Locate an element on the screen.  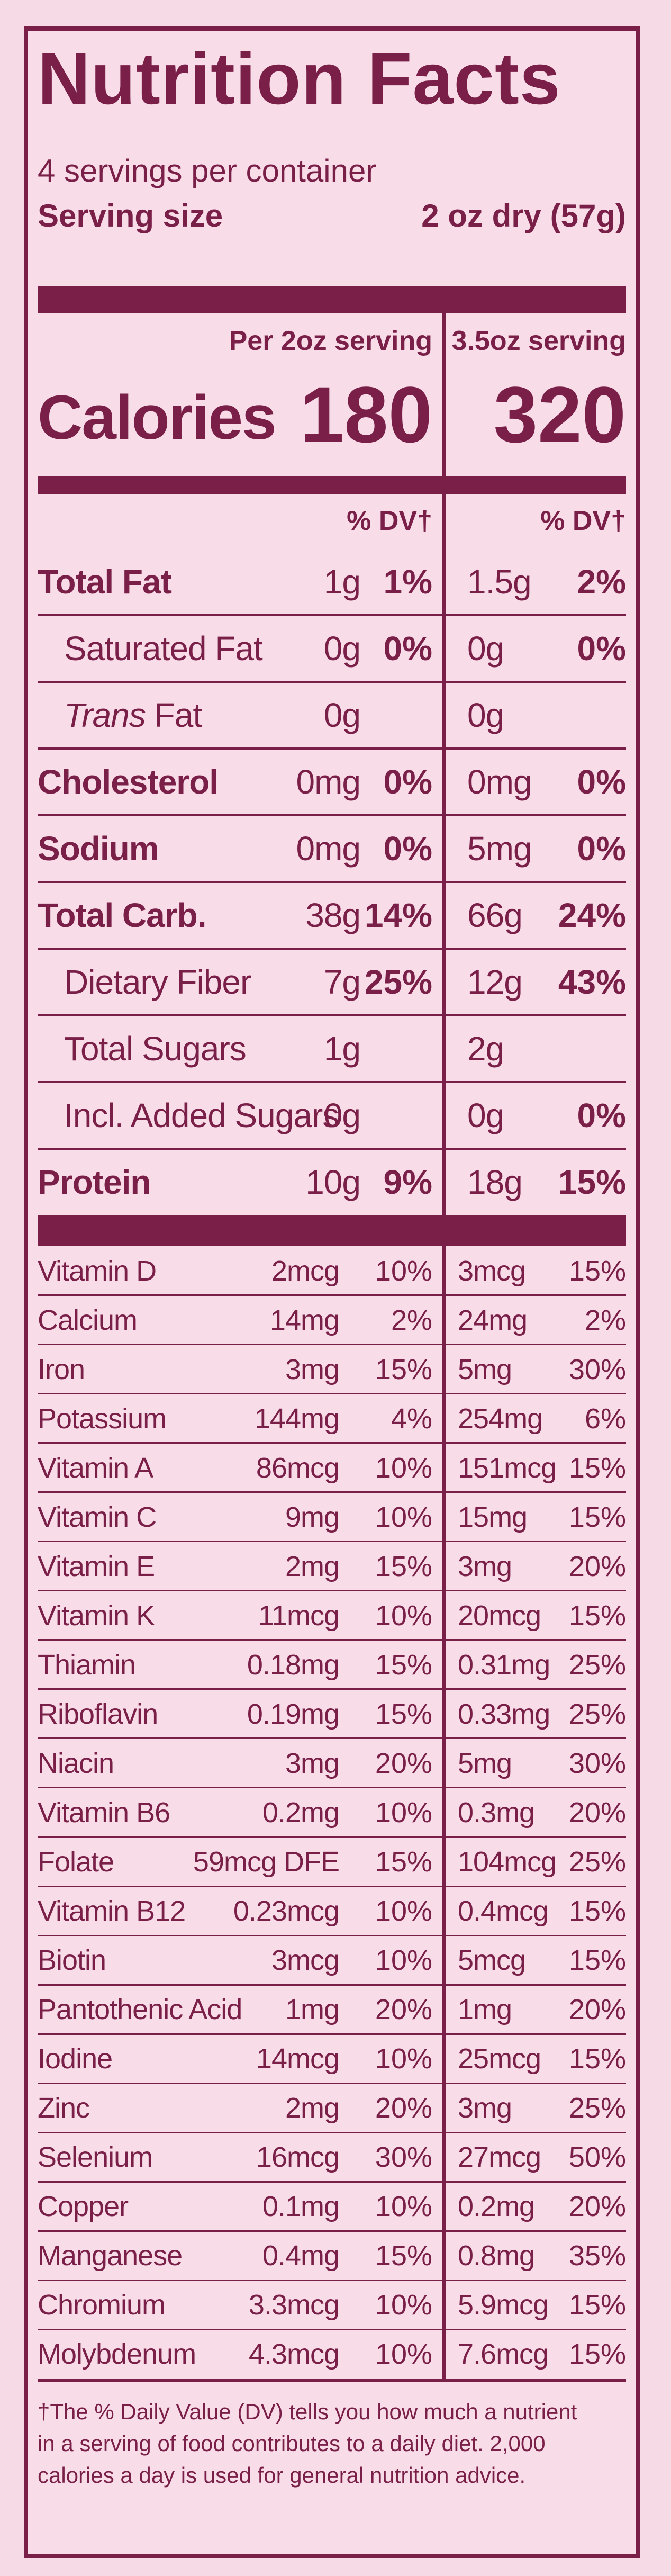
amount-col2: 3mg is located at coordinates (485, 1566).